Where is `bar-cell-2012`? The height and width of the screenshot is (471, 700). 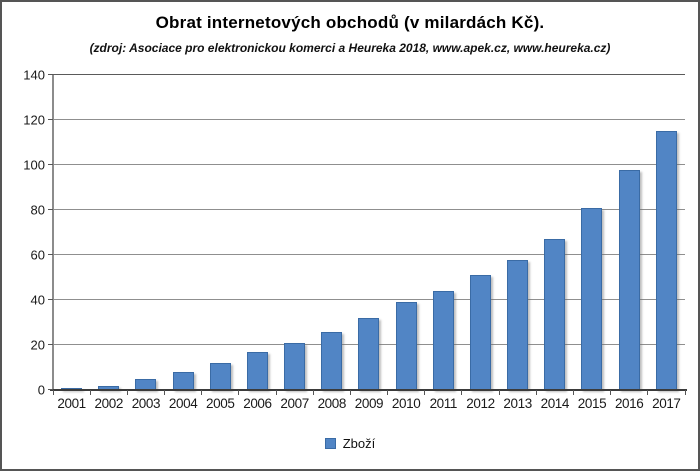
bar-cell-2012 is located at coordinates (480, 232).